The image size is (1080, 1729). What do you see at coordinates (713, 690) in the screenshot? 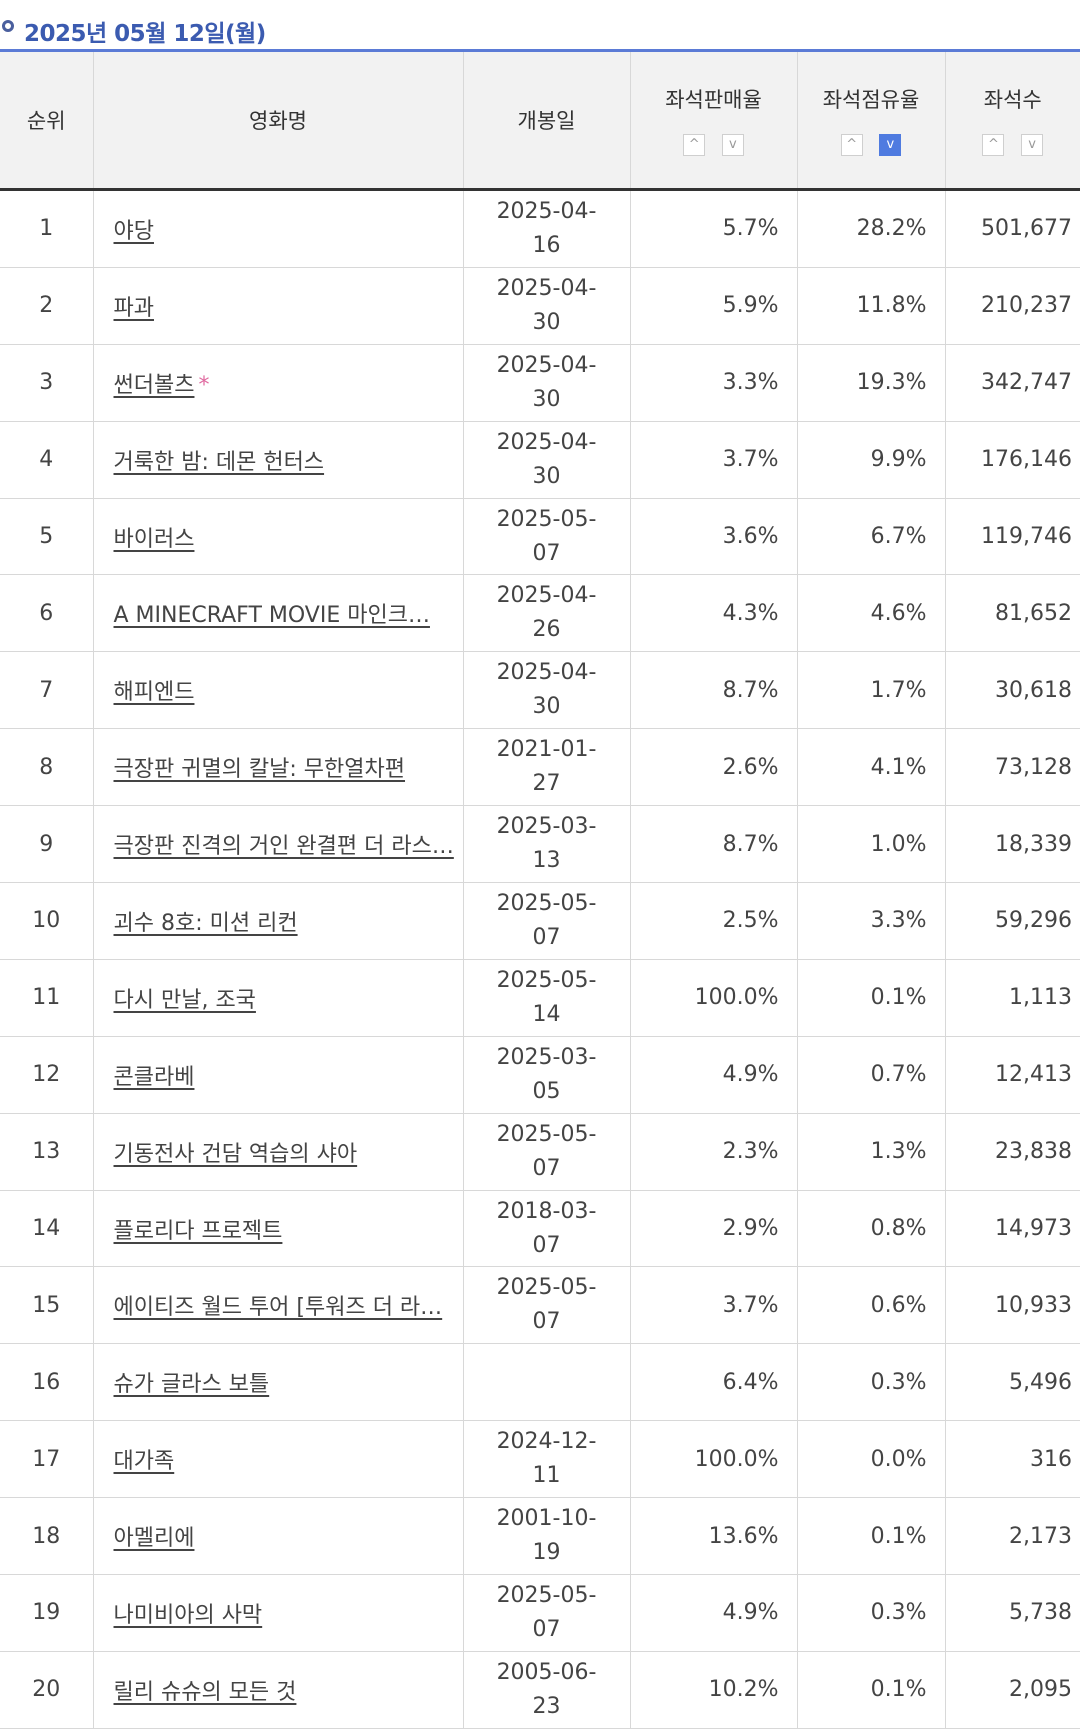
I see `seat-sales-cell: 8.7%` at bounding box center [713, 690].